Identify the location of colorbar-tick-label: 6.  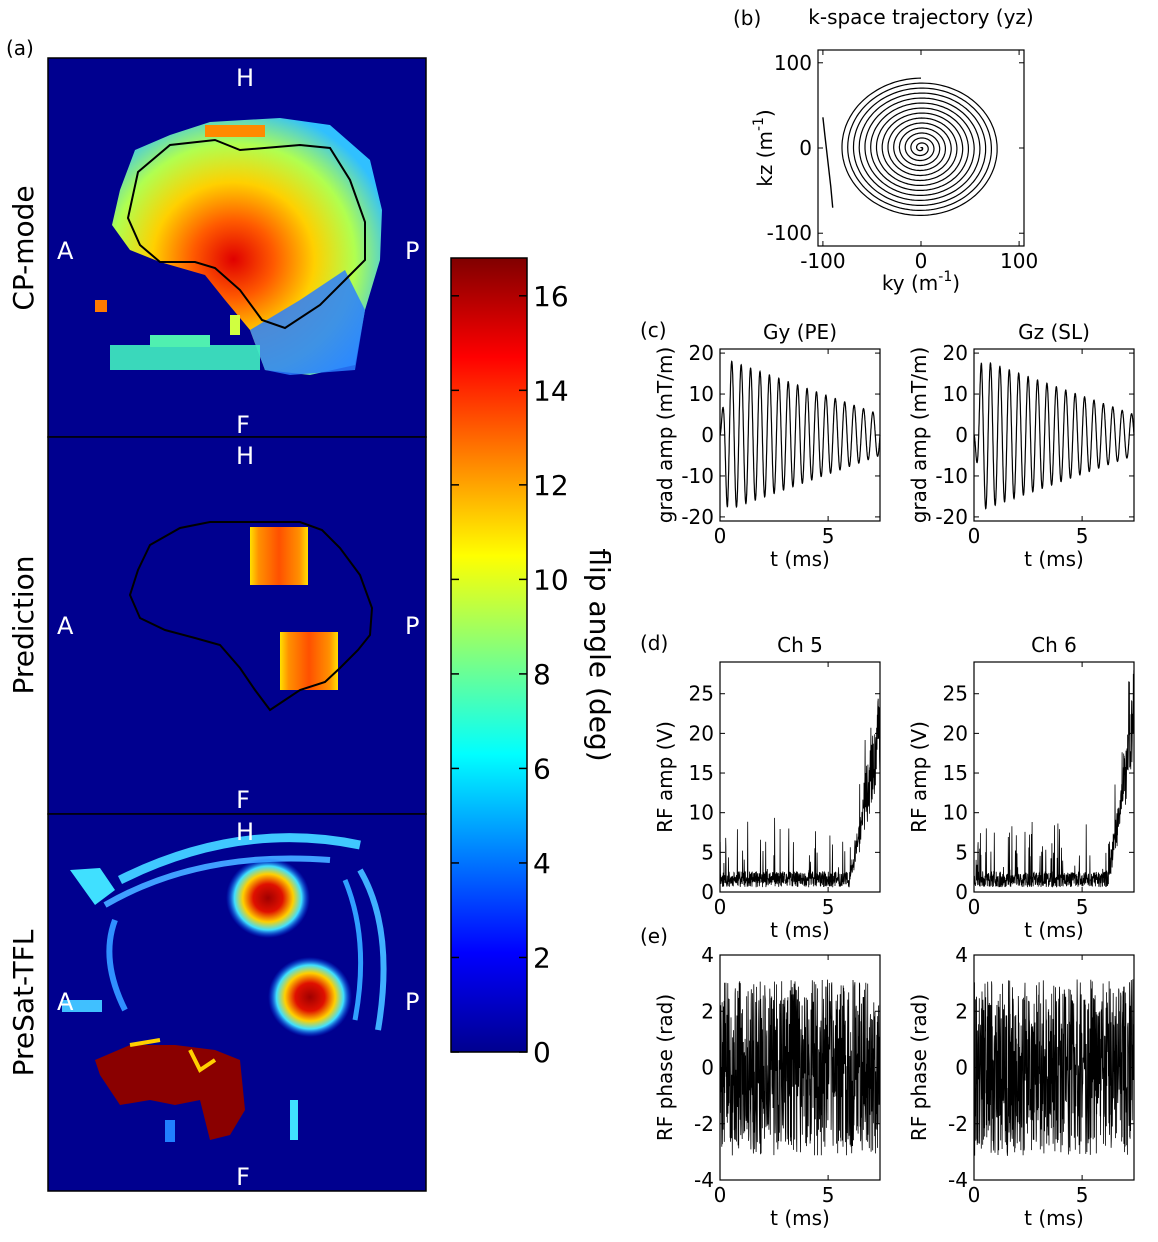
(542, 768).